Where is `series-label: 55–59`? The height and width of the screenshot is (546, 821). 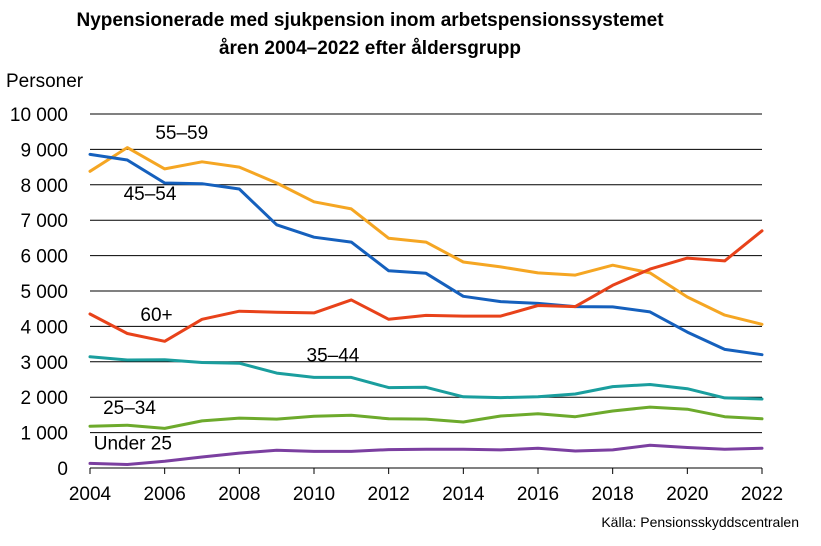 series-label: 55–59 is located at coordinates (181, 133).